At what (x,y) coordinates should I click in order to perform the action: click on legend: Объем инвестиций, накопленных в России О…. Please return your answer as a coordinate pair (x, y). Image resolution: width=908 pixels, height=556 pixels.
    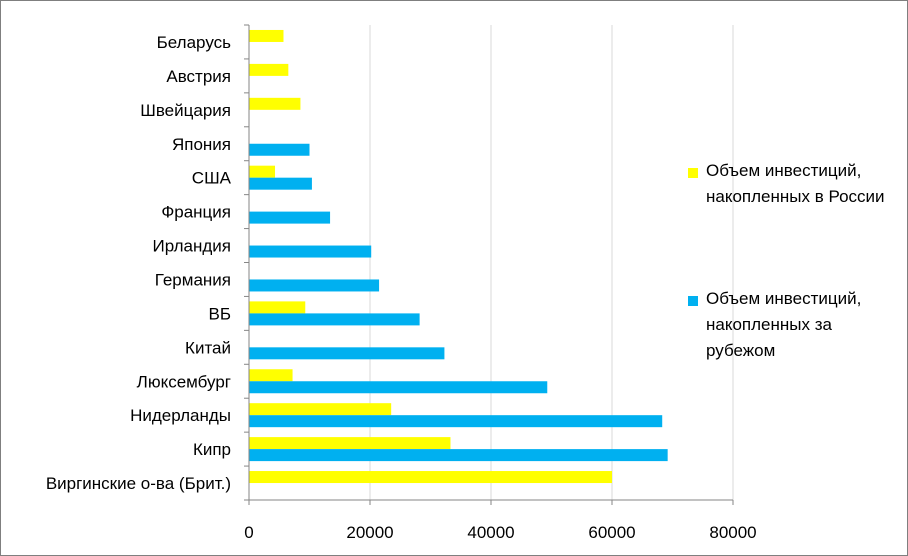
    Looking at the image, I should click on (793, 261).